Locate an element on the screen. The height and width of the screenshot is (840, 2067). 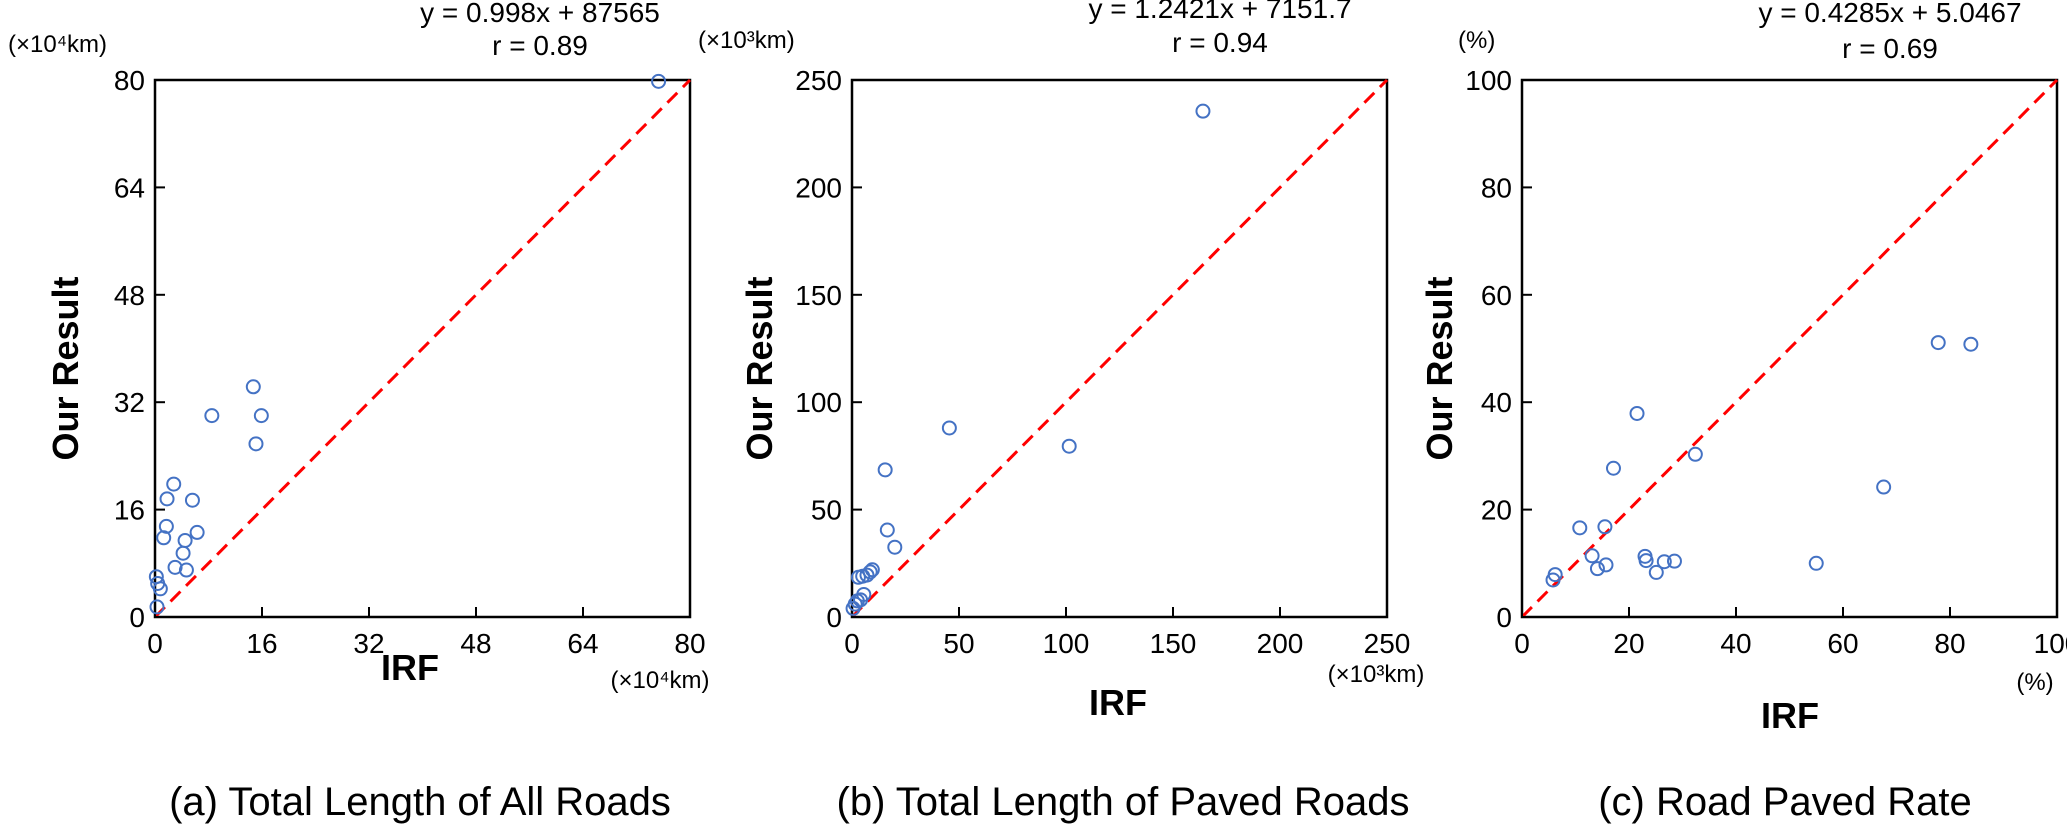
y-tick-label: 250 is located at coordinates (818, 80).